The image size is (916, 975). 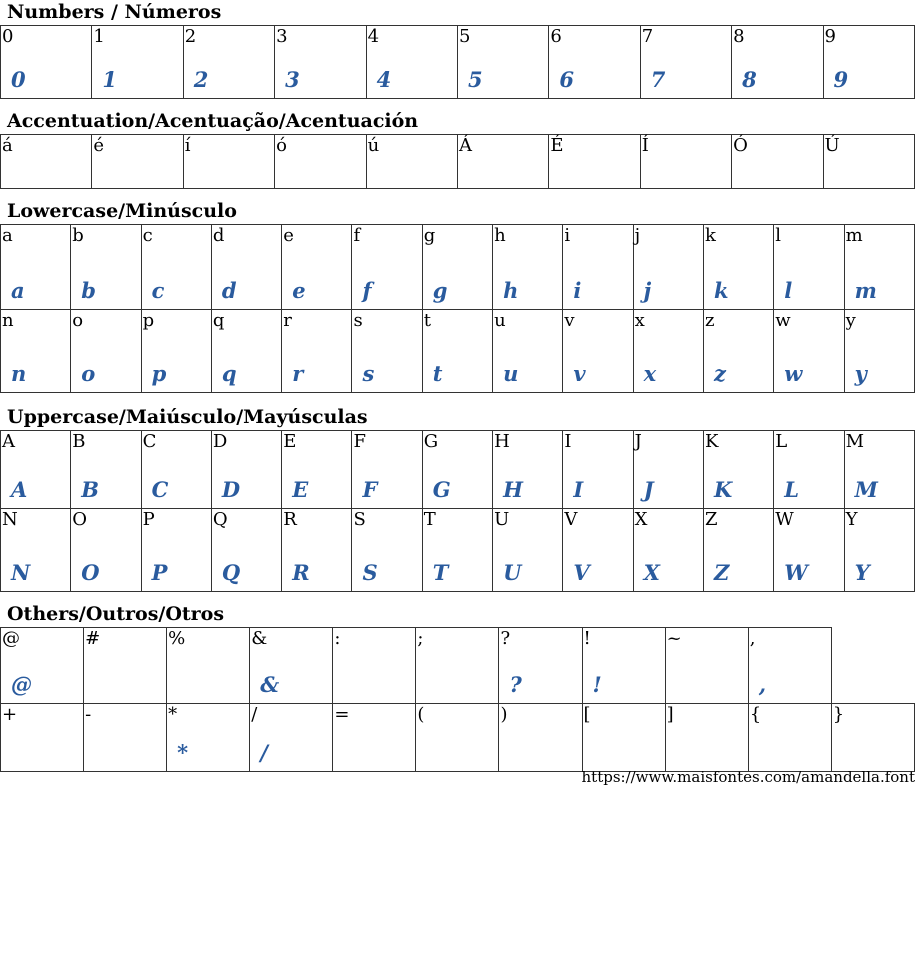 What do you see at coordinates (540, 665) in the screenshot?
I see `glyph-cell: ??` at bounding box center [540, 665].